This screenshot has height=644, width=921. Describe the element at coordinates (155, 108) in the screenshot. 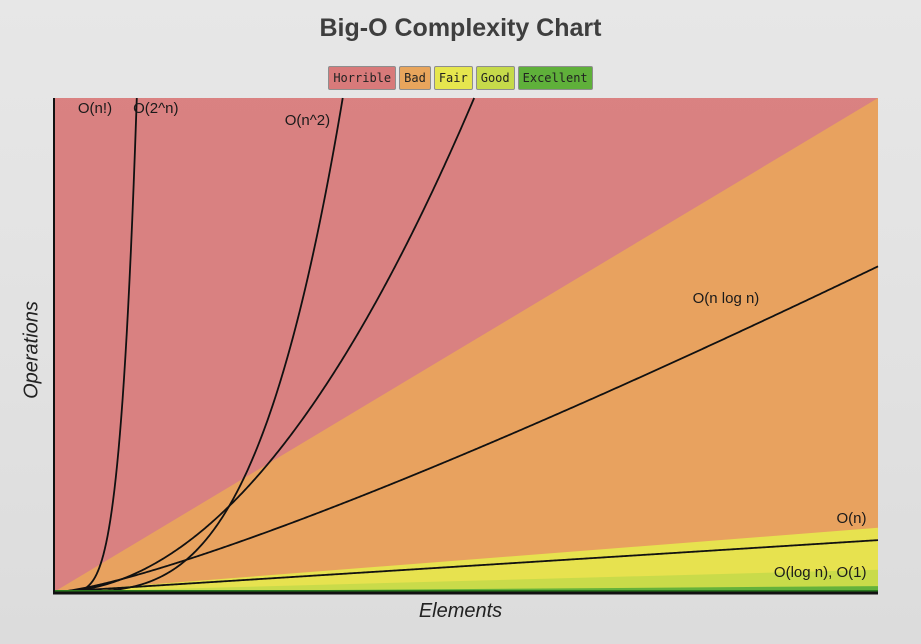

I see `curve-label-o-2-n: O(2^n)` at that location.